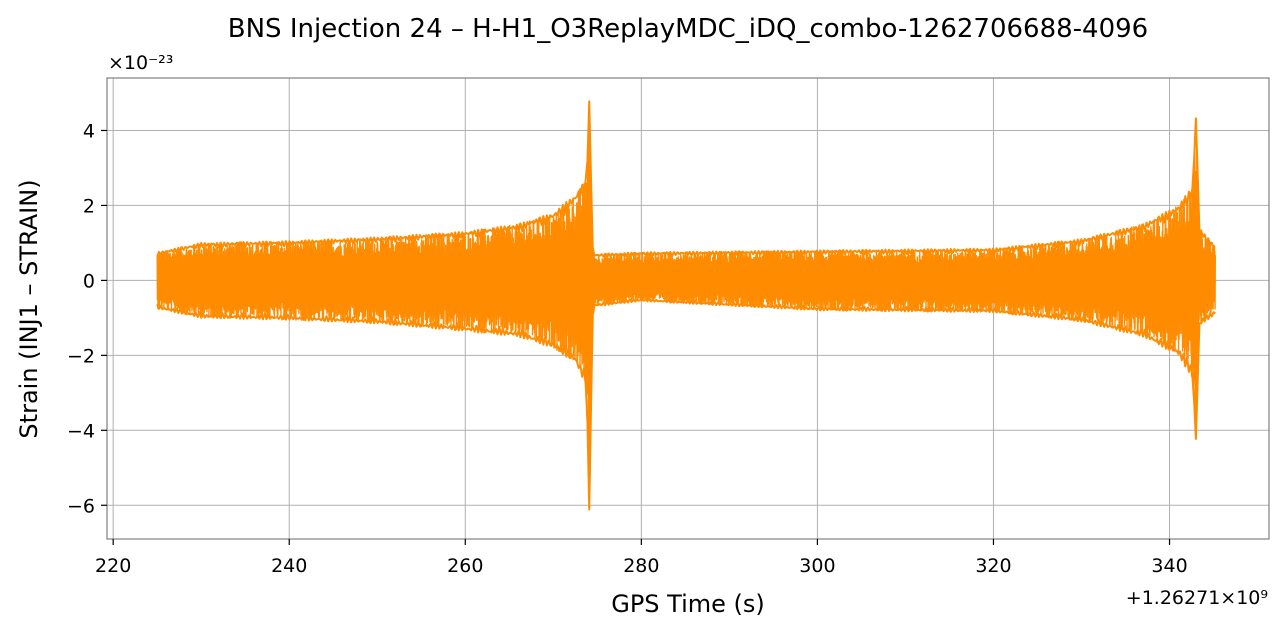 This screenshot has height=633, width=1284. What do you see at coordinates (81, 506) in the screenshot?
I see `y-tick-label: −6` at bounding box center [81, 506].